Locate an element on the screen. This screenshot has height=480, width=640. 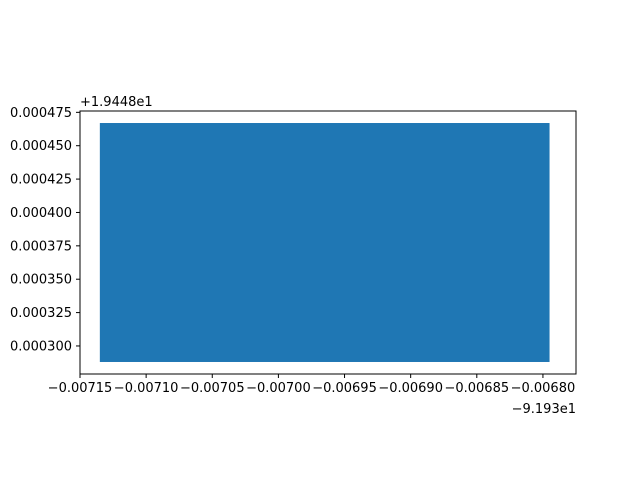
x-tick-label: −0.00685 is located at coordinates (476, 388).